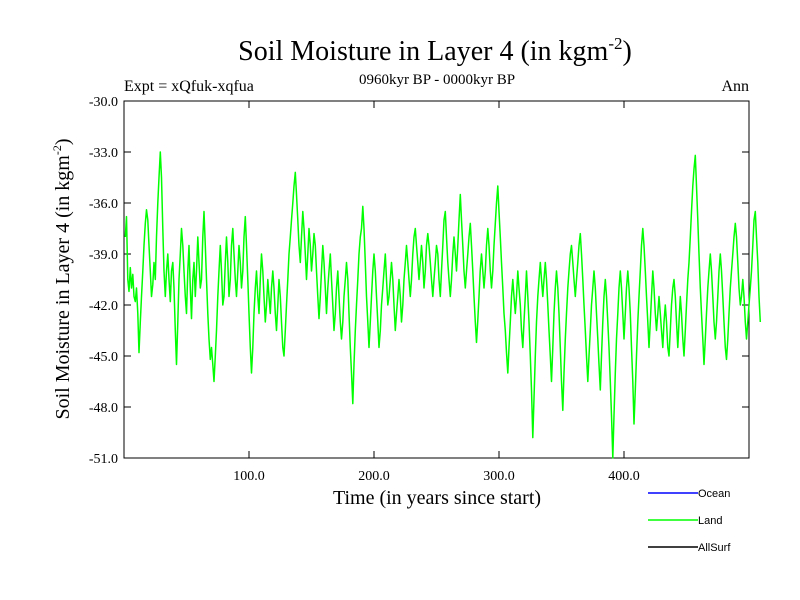 The width and height of the screenshot is (800, 600). Describe the element at coordinates (689, 521) in the screenshot. I see `legend: Ocean Land AllSurf` at that location.